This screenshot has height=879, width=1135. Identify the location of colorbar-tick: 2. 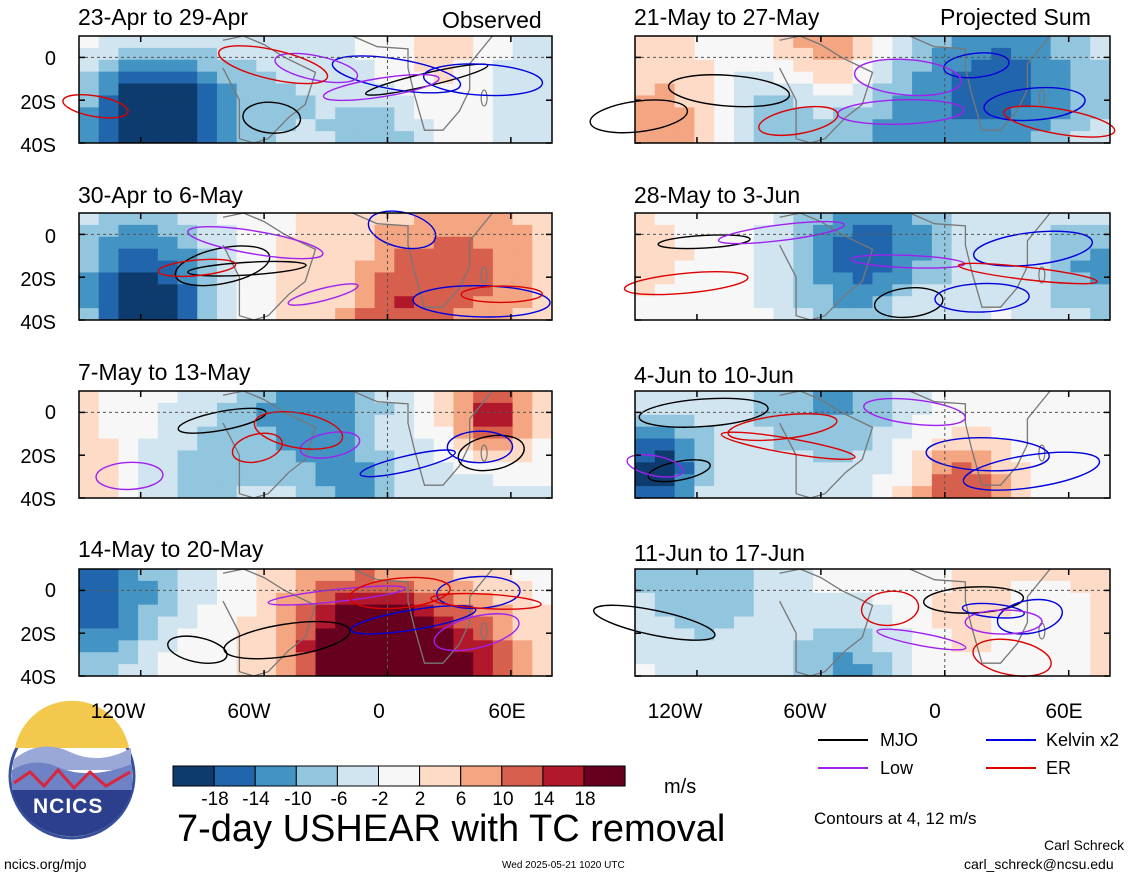
(420, 799).